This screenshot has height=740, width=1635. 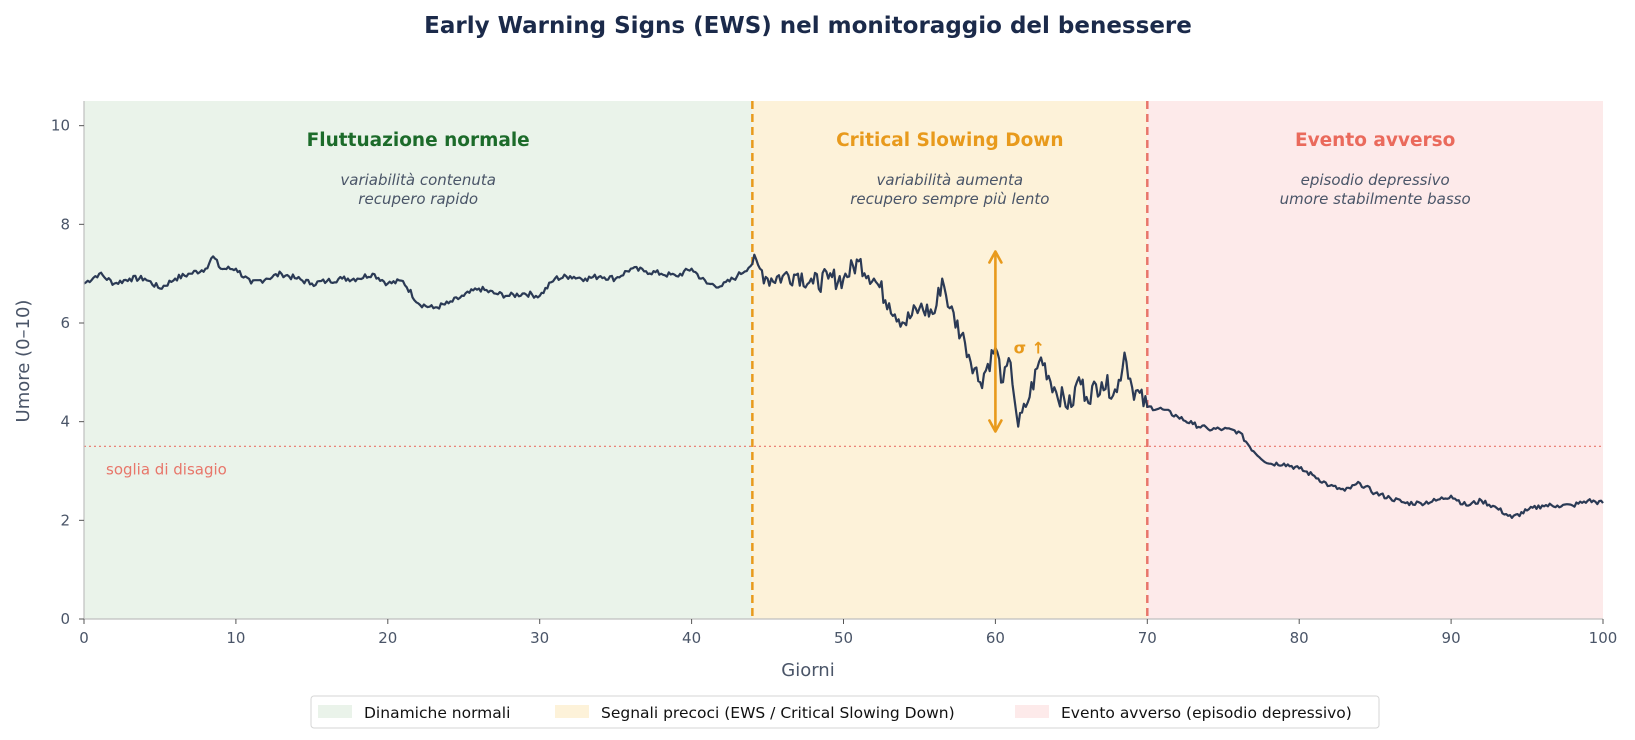 What do you see at coordinates (1375, 199) in the screenshot?
I see `region-subtitle-2-1: umore stabilmente basso` at bounding box center [1375, 199].